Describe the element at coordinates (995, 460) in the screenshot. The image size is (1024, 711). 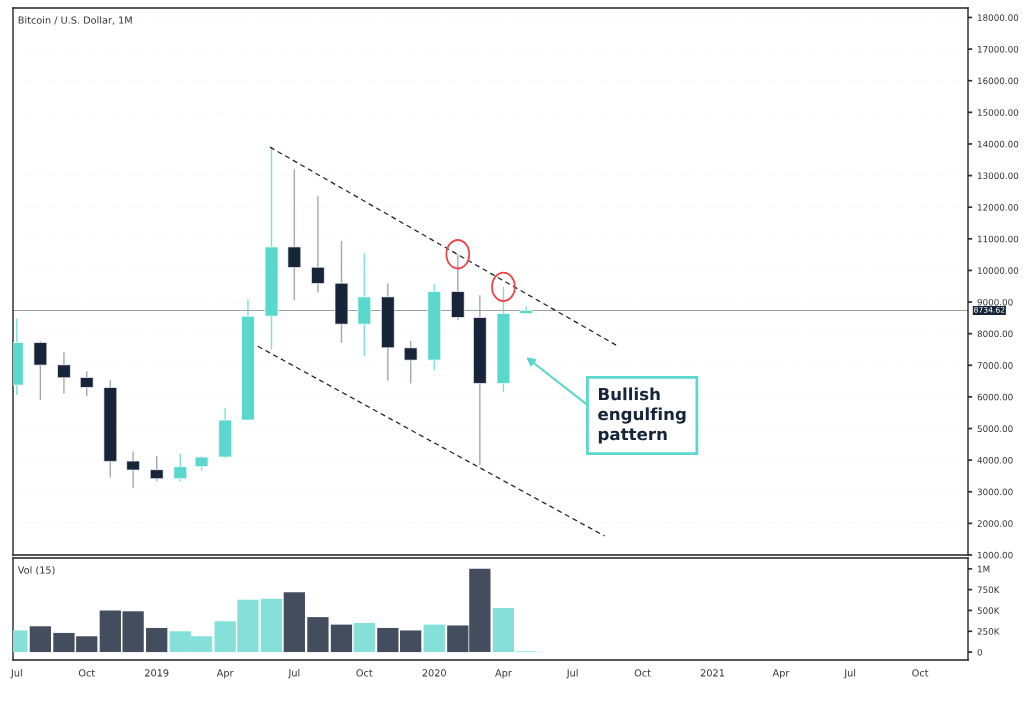
I see `y-tick-label: 4000.00` at that location.